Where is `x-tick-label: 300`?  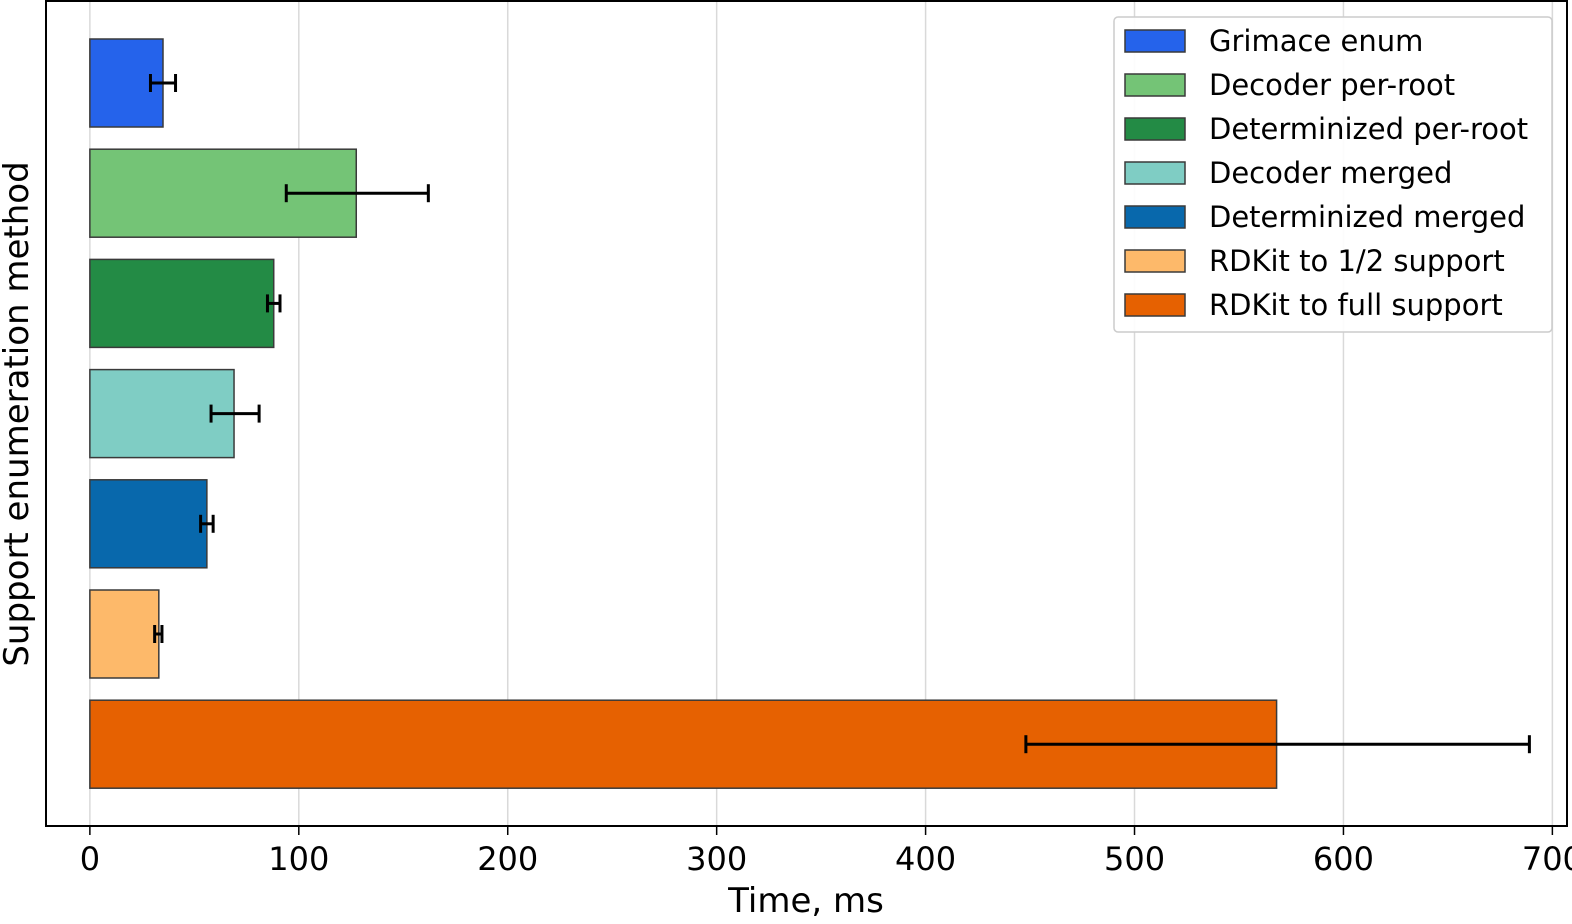
x-tick-label: 300 is located at coordinates (716, 859).